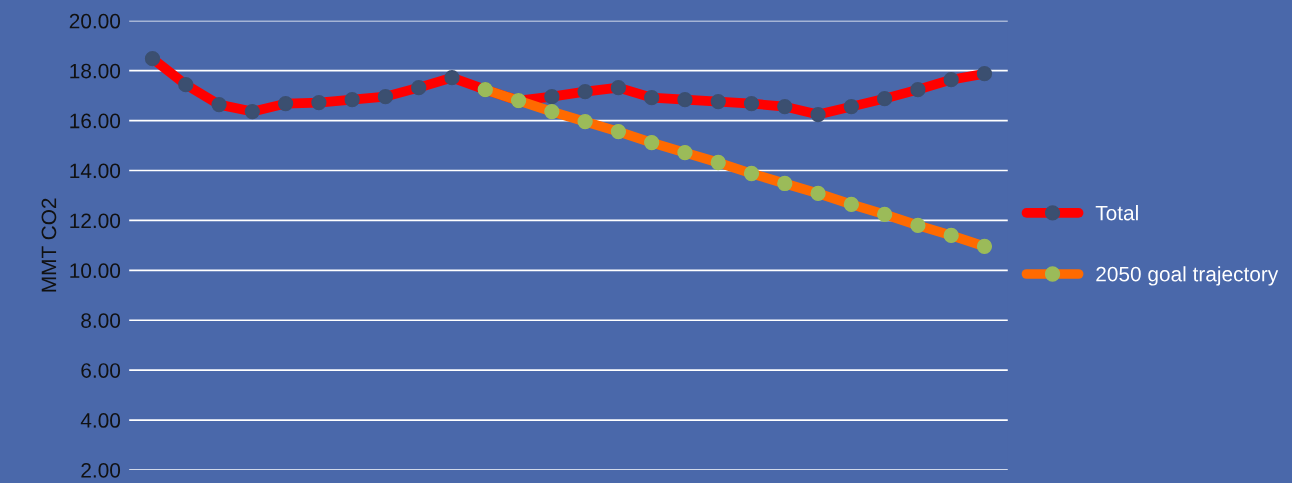 The height and width of the screenshot is (483, 1292). I want to click on y-tick-label: 14.00, so click(95, 171).